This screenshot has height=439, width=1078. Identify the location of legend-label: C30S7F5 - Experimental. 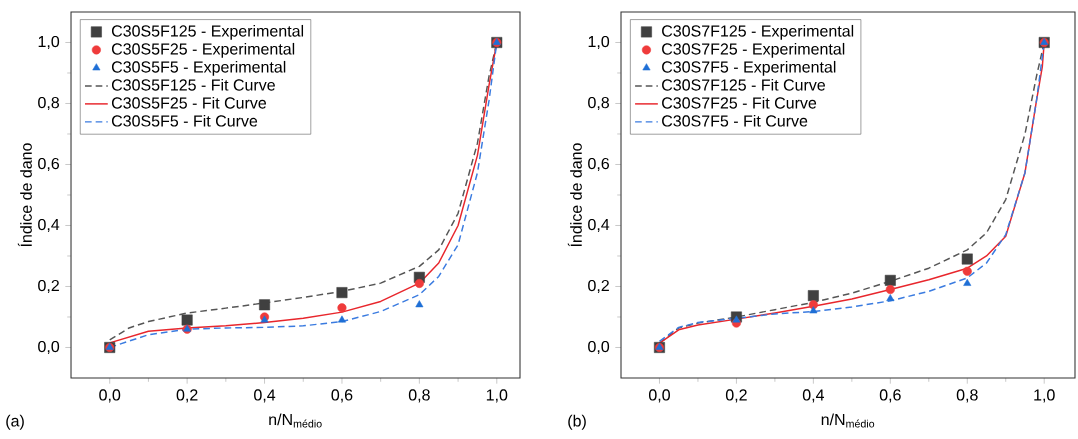
(749, 68).